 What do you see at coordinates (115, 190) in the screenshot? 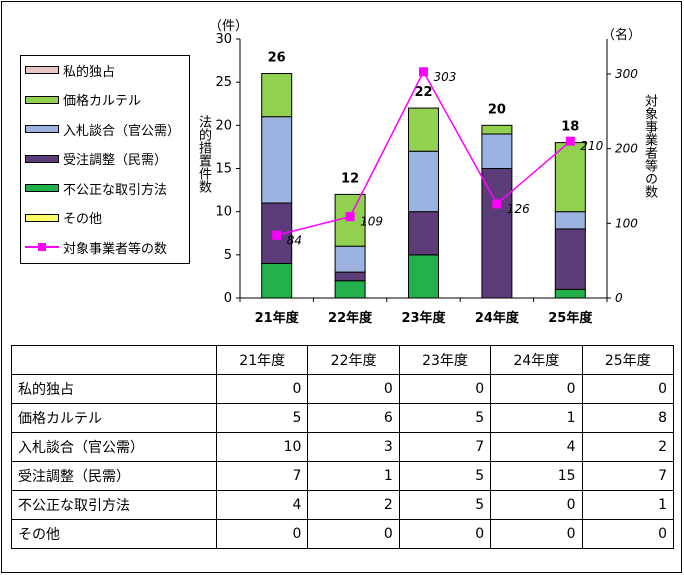
I see `legend-label: 不公正な取引方法` at bounding box center [115, 190].